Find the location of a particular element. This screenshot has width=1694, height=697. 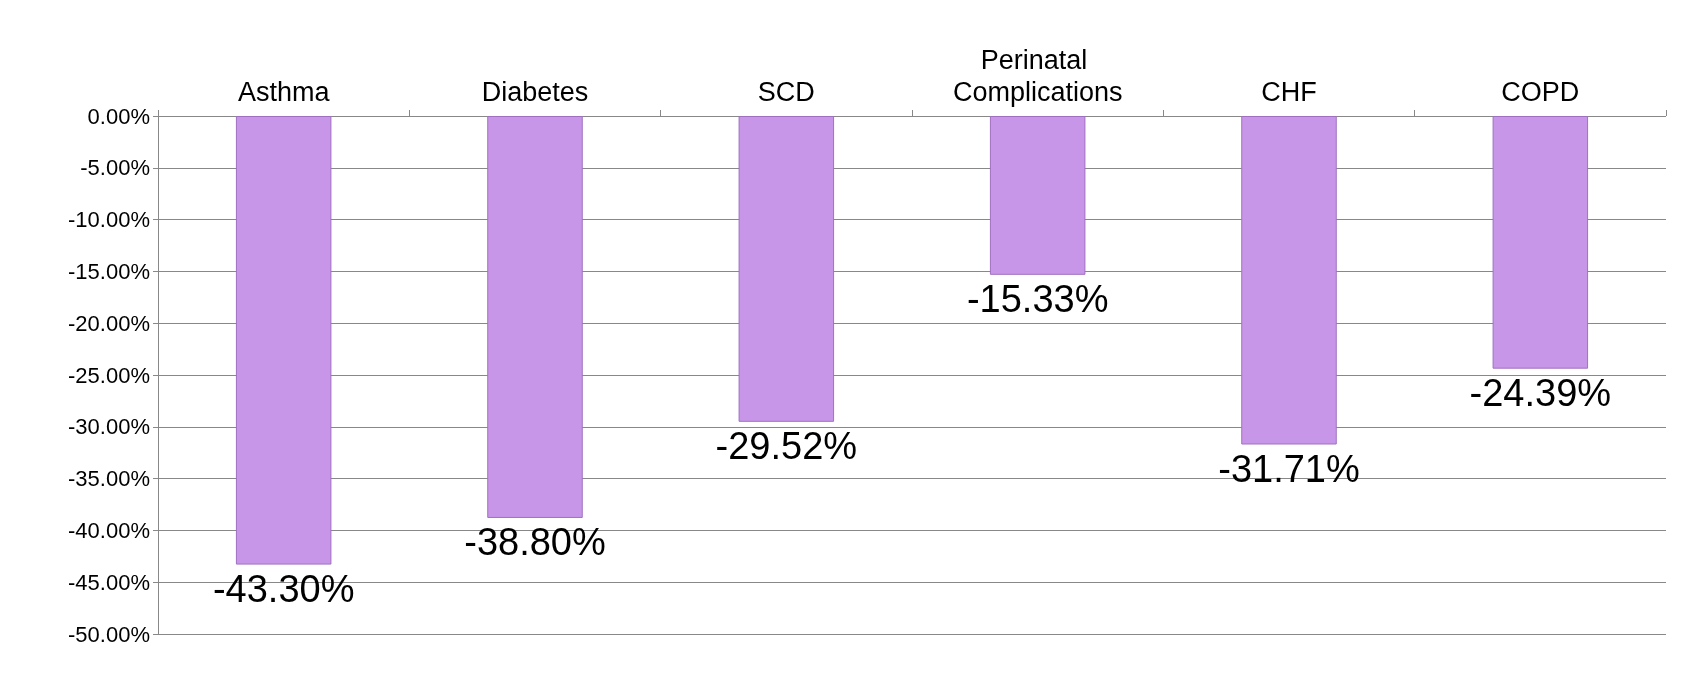

data-label: -29.52% is located at coordinates (786, 445).